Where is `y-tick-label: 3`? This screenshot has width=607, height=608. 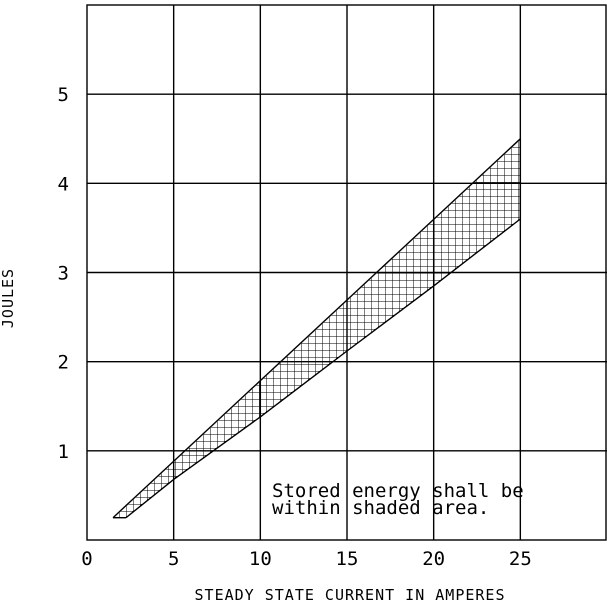 y-tick-label: 3 is located at coordinates (63, 274).